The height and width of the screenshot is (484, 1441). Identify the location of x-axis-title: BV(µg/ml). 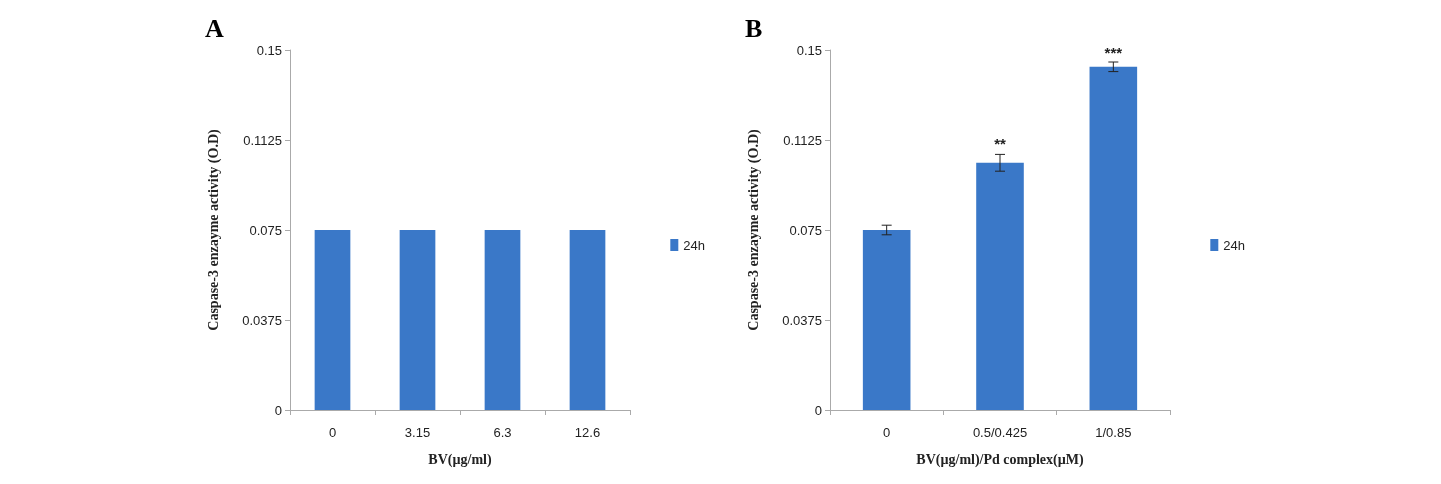
(460, 459).